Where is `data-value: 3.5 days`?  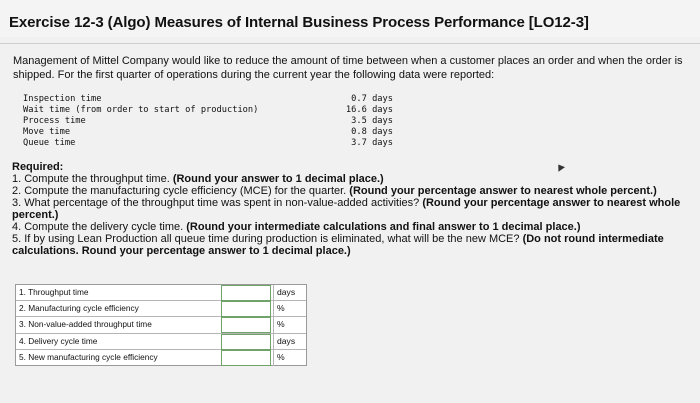 data-value: 3.5 days is located at coordinates (372, 121).